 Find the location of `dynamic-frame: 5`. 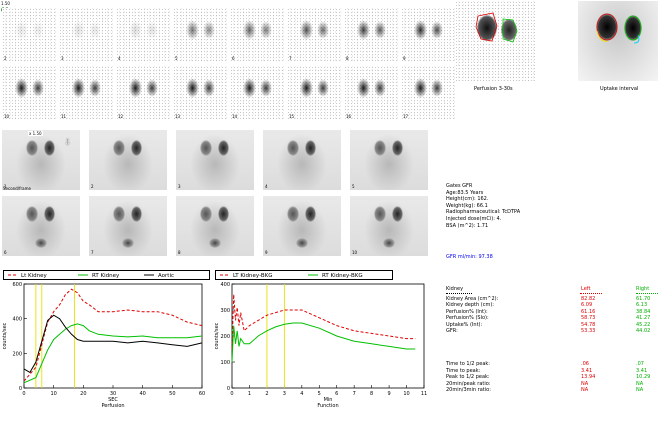

dynamic-frame: 5 is located at coordinates (389, 160).